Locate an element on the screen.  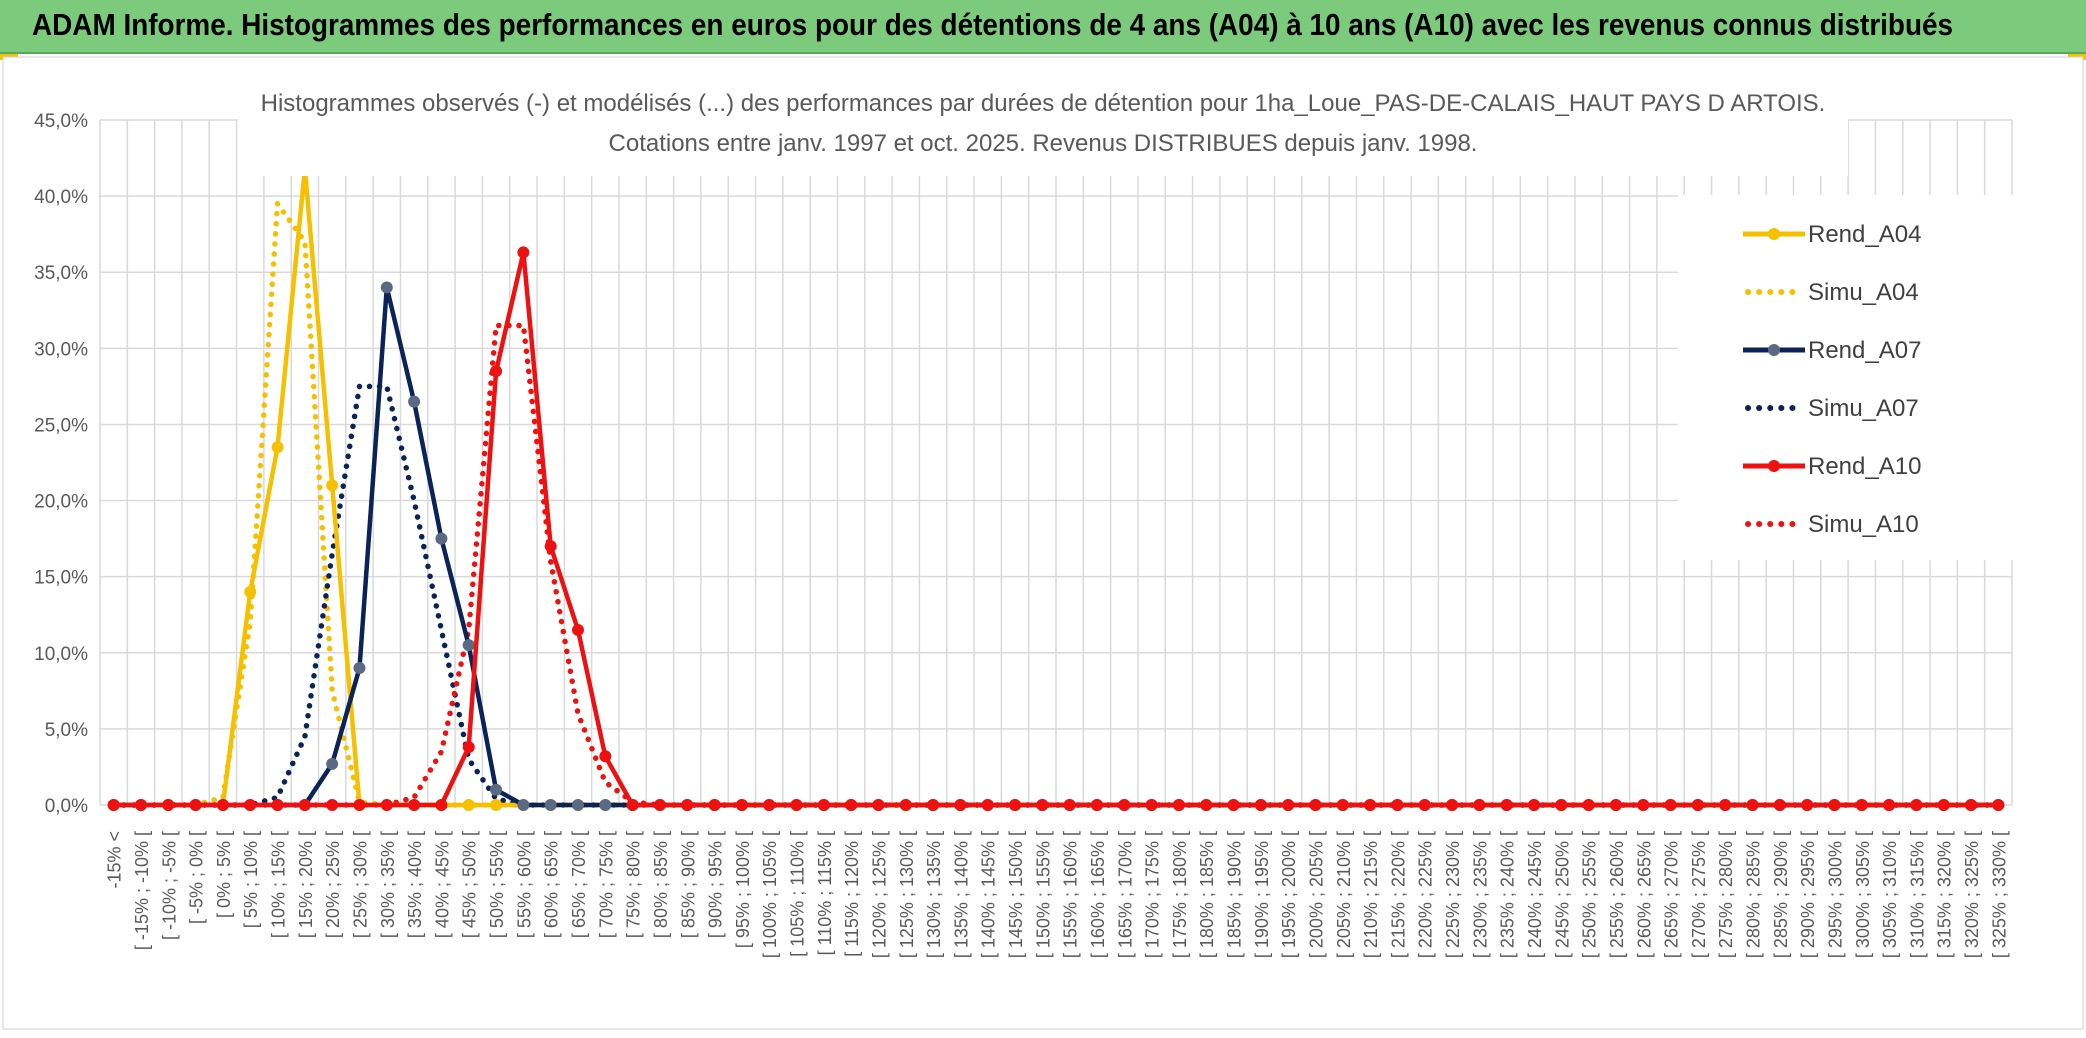
legend-background is located at coordinates (1849, 377).